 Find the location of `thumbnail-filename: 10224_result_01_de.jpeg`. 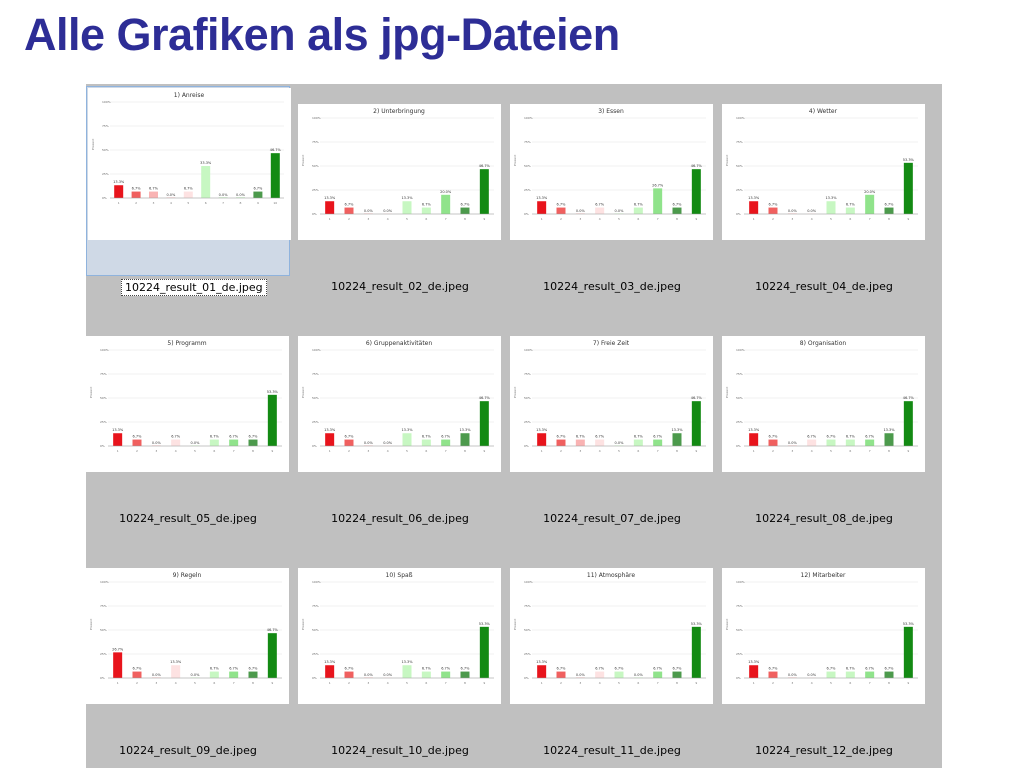

thumbnail-filename: 10224_result_01_de.jpeg is located at coordinates (194, 287).